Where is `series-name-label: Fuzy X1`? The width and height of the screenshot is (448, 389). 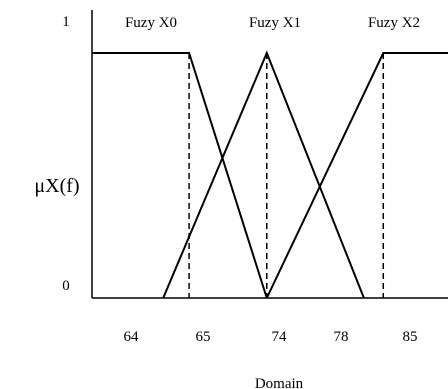 series-name-label: Fuzy X1 is located at coordinates (275, 23).